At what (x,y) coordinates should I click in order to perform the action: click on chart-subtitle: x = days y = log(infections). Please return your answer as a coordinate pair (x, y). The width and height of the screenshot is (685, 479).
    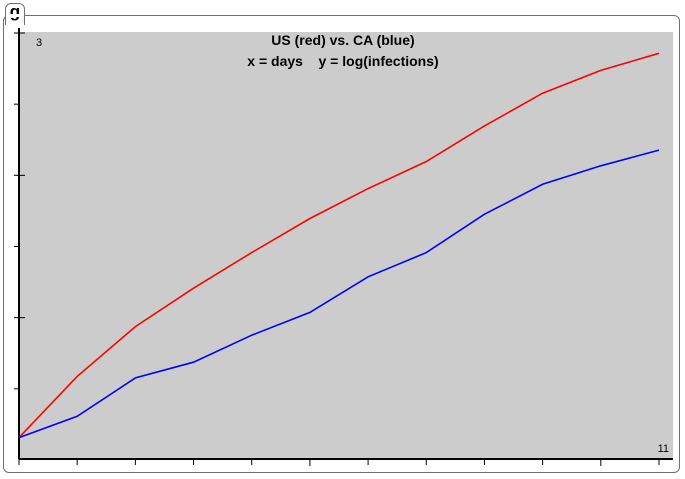
    Looking at the image, I should click on (342, 61).